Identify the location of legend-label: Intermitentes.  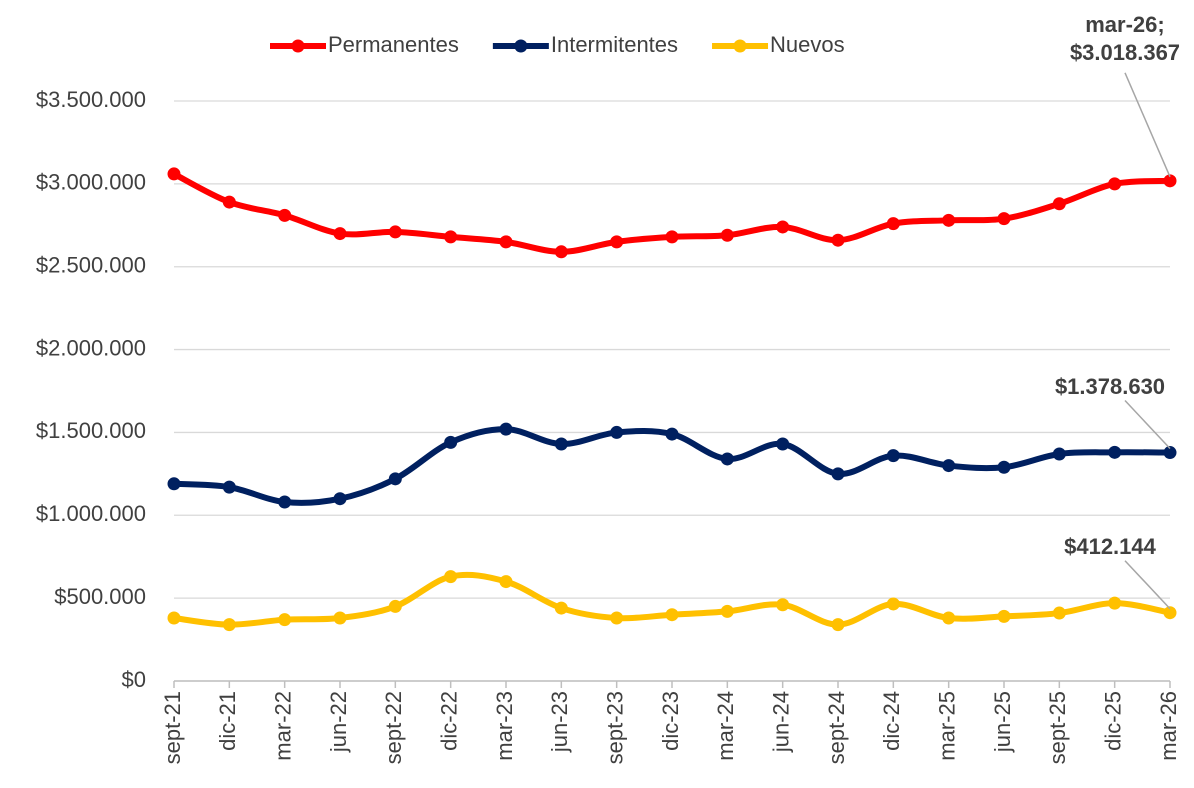
(614, 44).